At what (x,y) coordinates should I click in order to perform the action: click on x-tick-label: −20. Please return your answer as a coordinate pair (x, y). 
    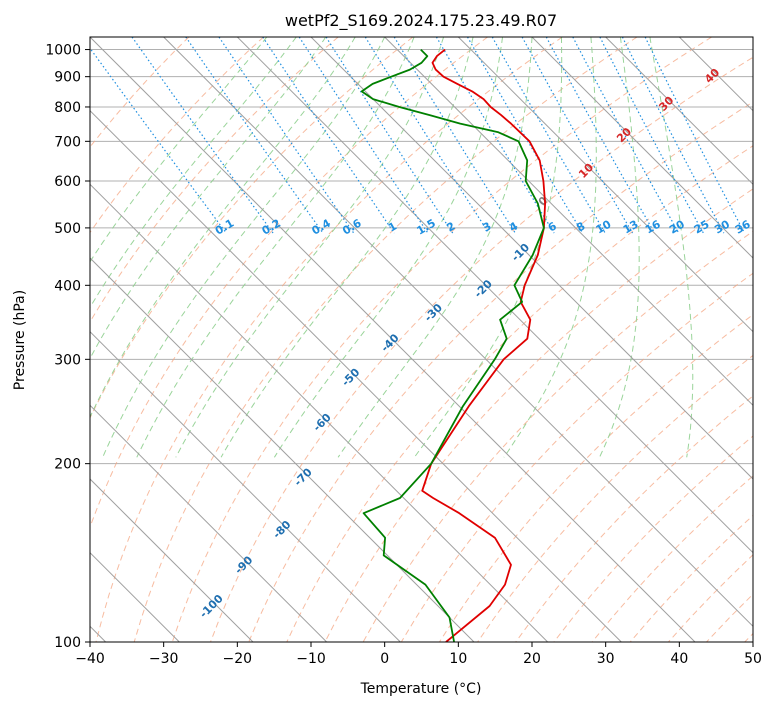
    Looking at the image, I should click on (238, 659).